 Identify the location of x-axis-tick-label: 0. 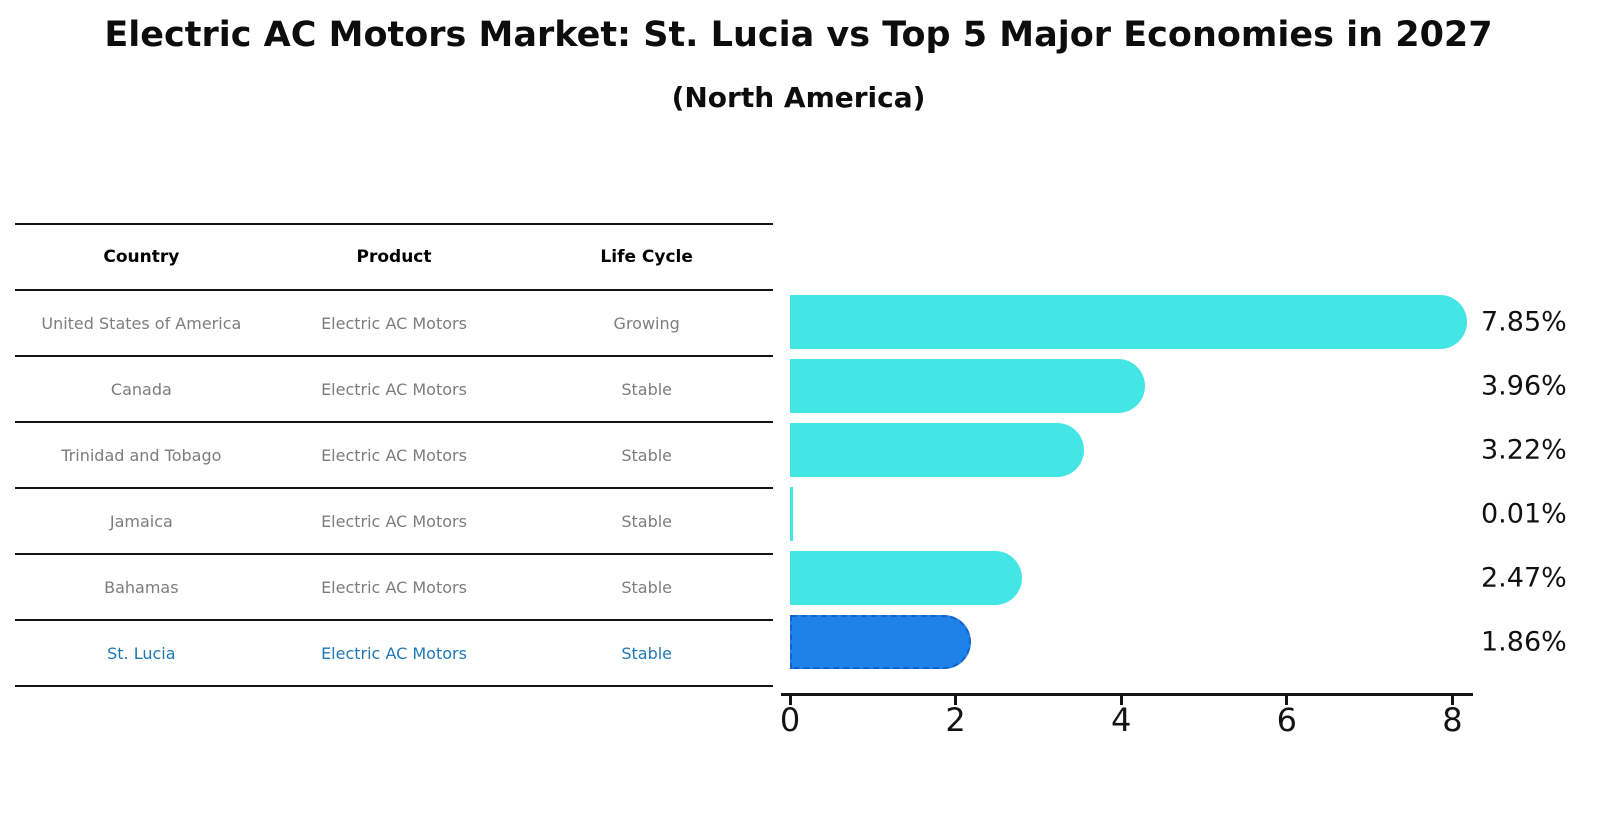
(790, 720).